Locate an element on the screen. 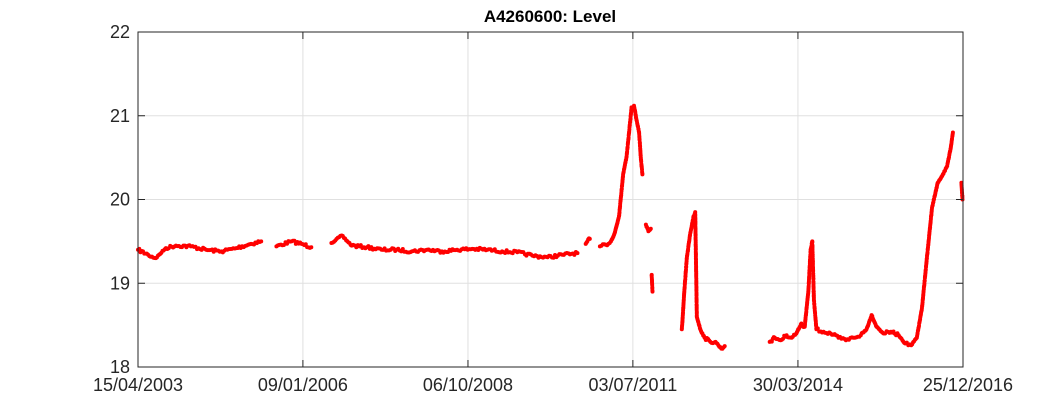  x-tick-label: 25/12/2016 is located at coordinates (968, 385).